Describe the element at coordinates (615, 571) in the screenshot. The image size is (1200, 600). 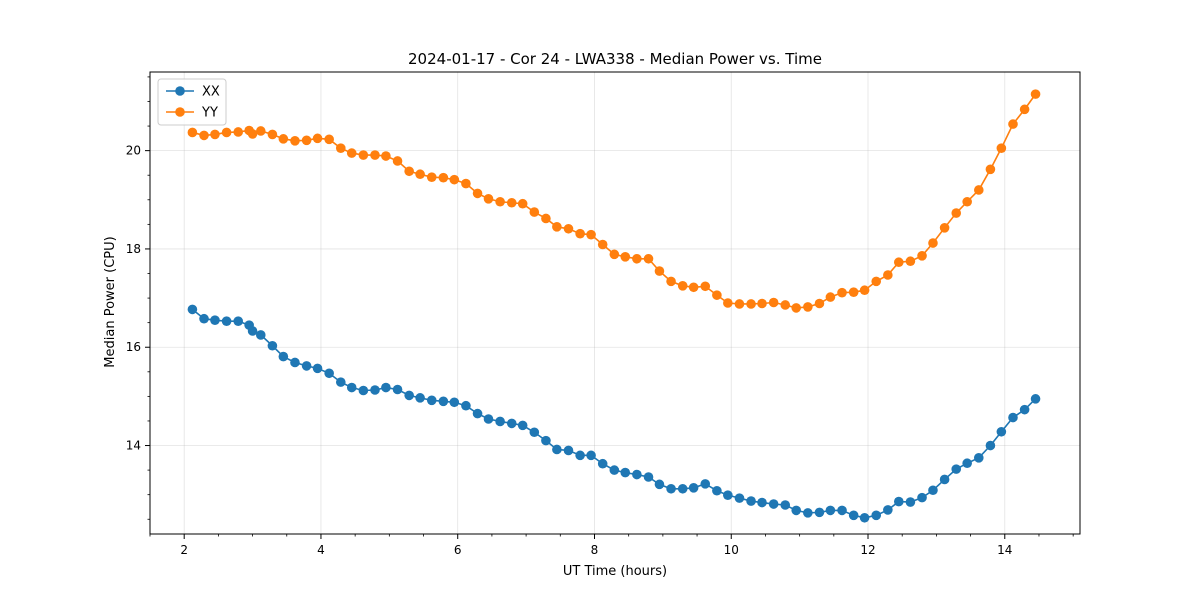
I see `x-axis-label: UT Time (hours)` at that location.